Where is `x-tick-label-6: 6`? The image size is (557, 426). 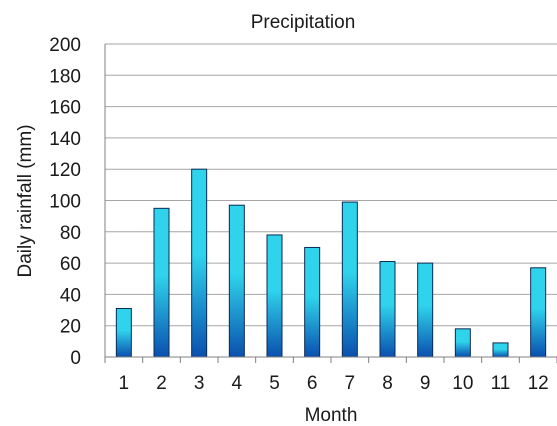
x-tick-label-6: 6 is located at coordinates (312, 383).